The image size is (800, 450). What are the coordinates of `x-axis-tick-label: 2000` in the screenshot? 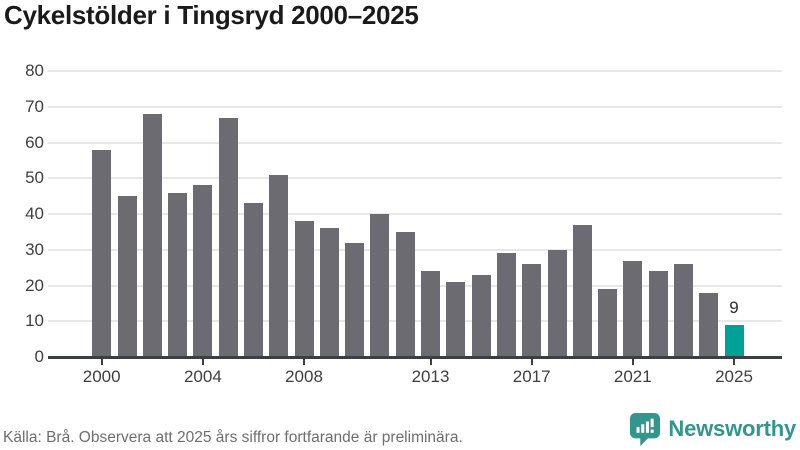 It's located at (101, 376).